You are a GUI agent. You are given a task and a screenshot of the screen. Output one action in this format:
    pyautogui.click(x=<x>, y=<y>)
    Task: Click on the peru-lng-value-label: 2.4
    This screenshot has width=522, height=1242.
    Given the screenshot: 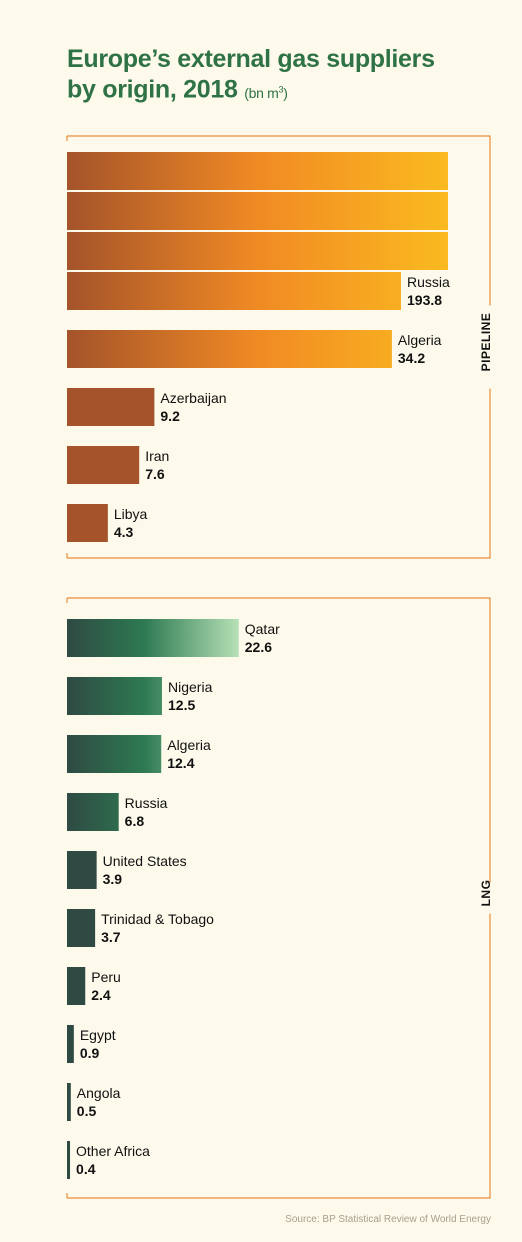 What is the action you would take?
    pyautogui.click(x=101, y=995)
    